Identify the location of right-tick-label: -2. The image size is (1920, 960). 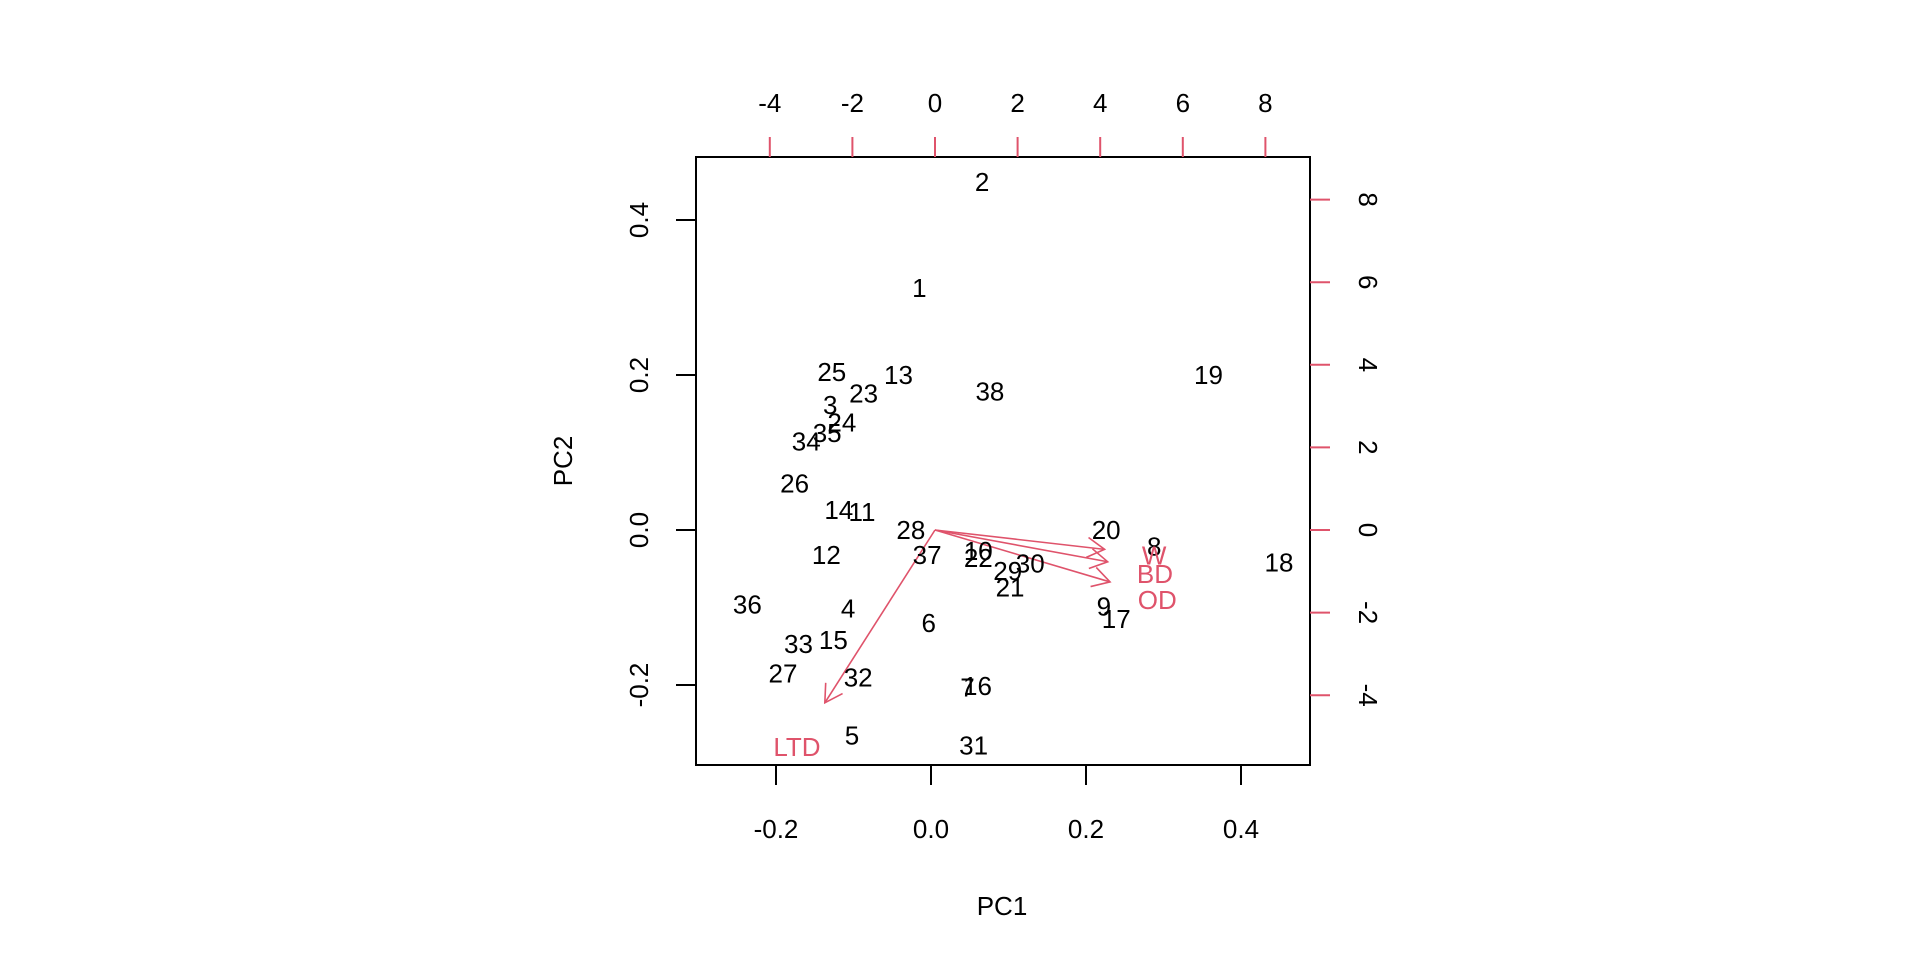
(1368, 612).